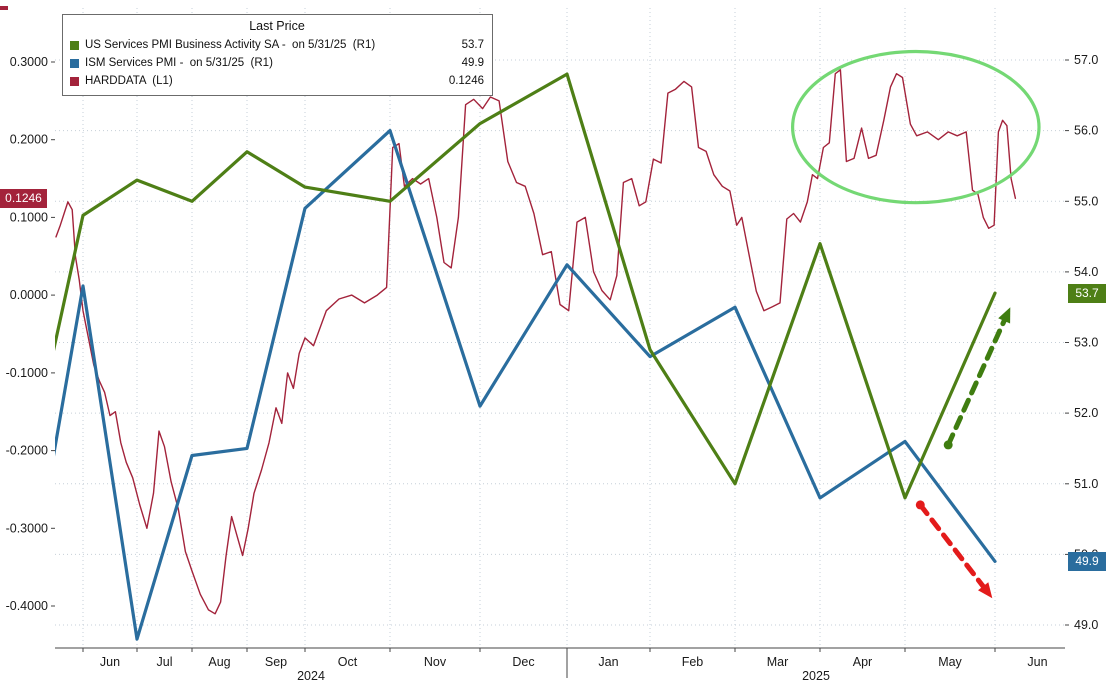 This screenshot has width=1106, height=683. I want to click on right-axis-tick-label: 52.0, so click(1086, 413).